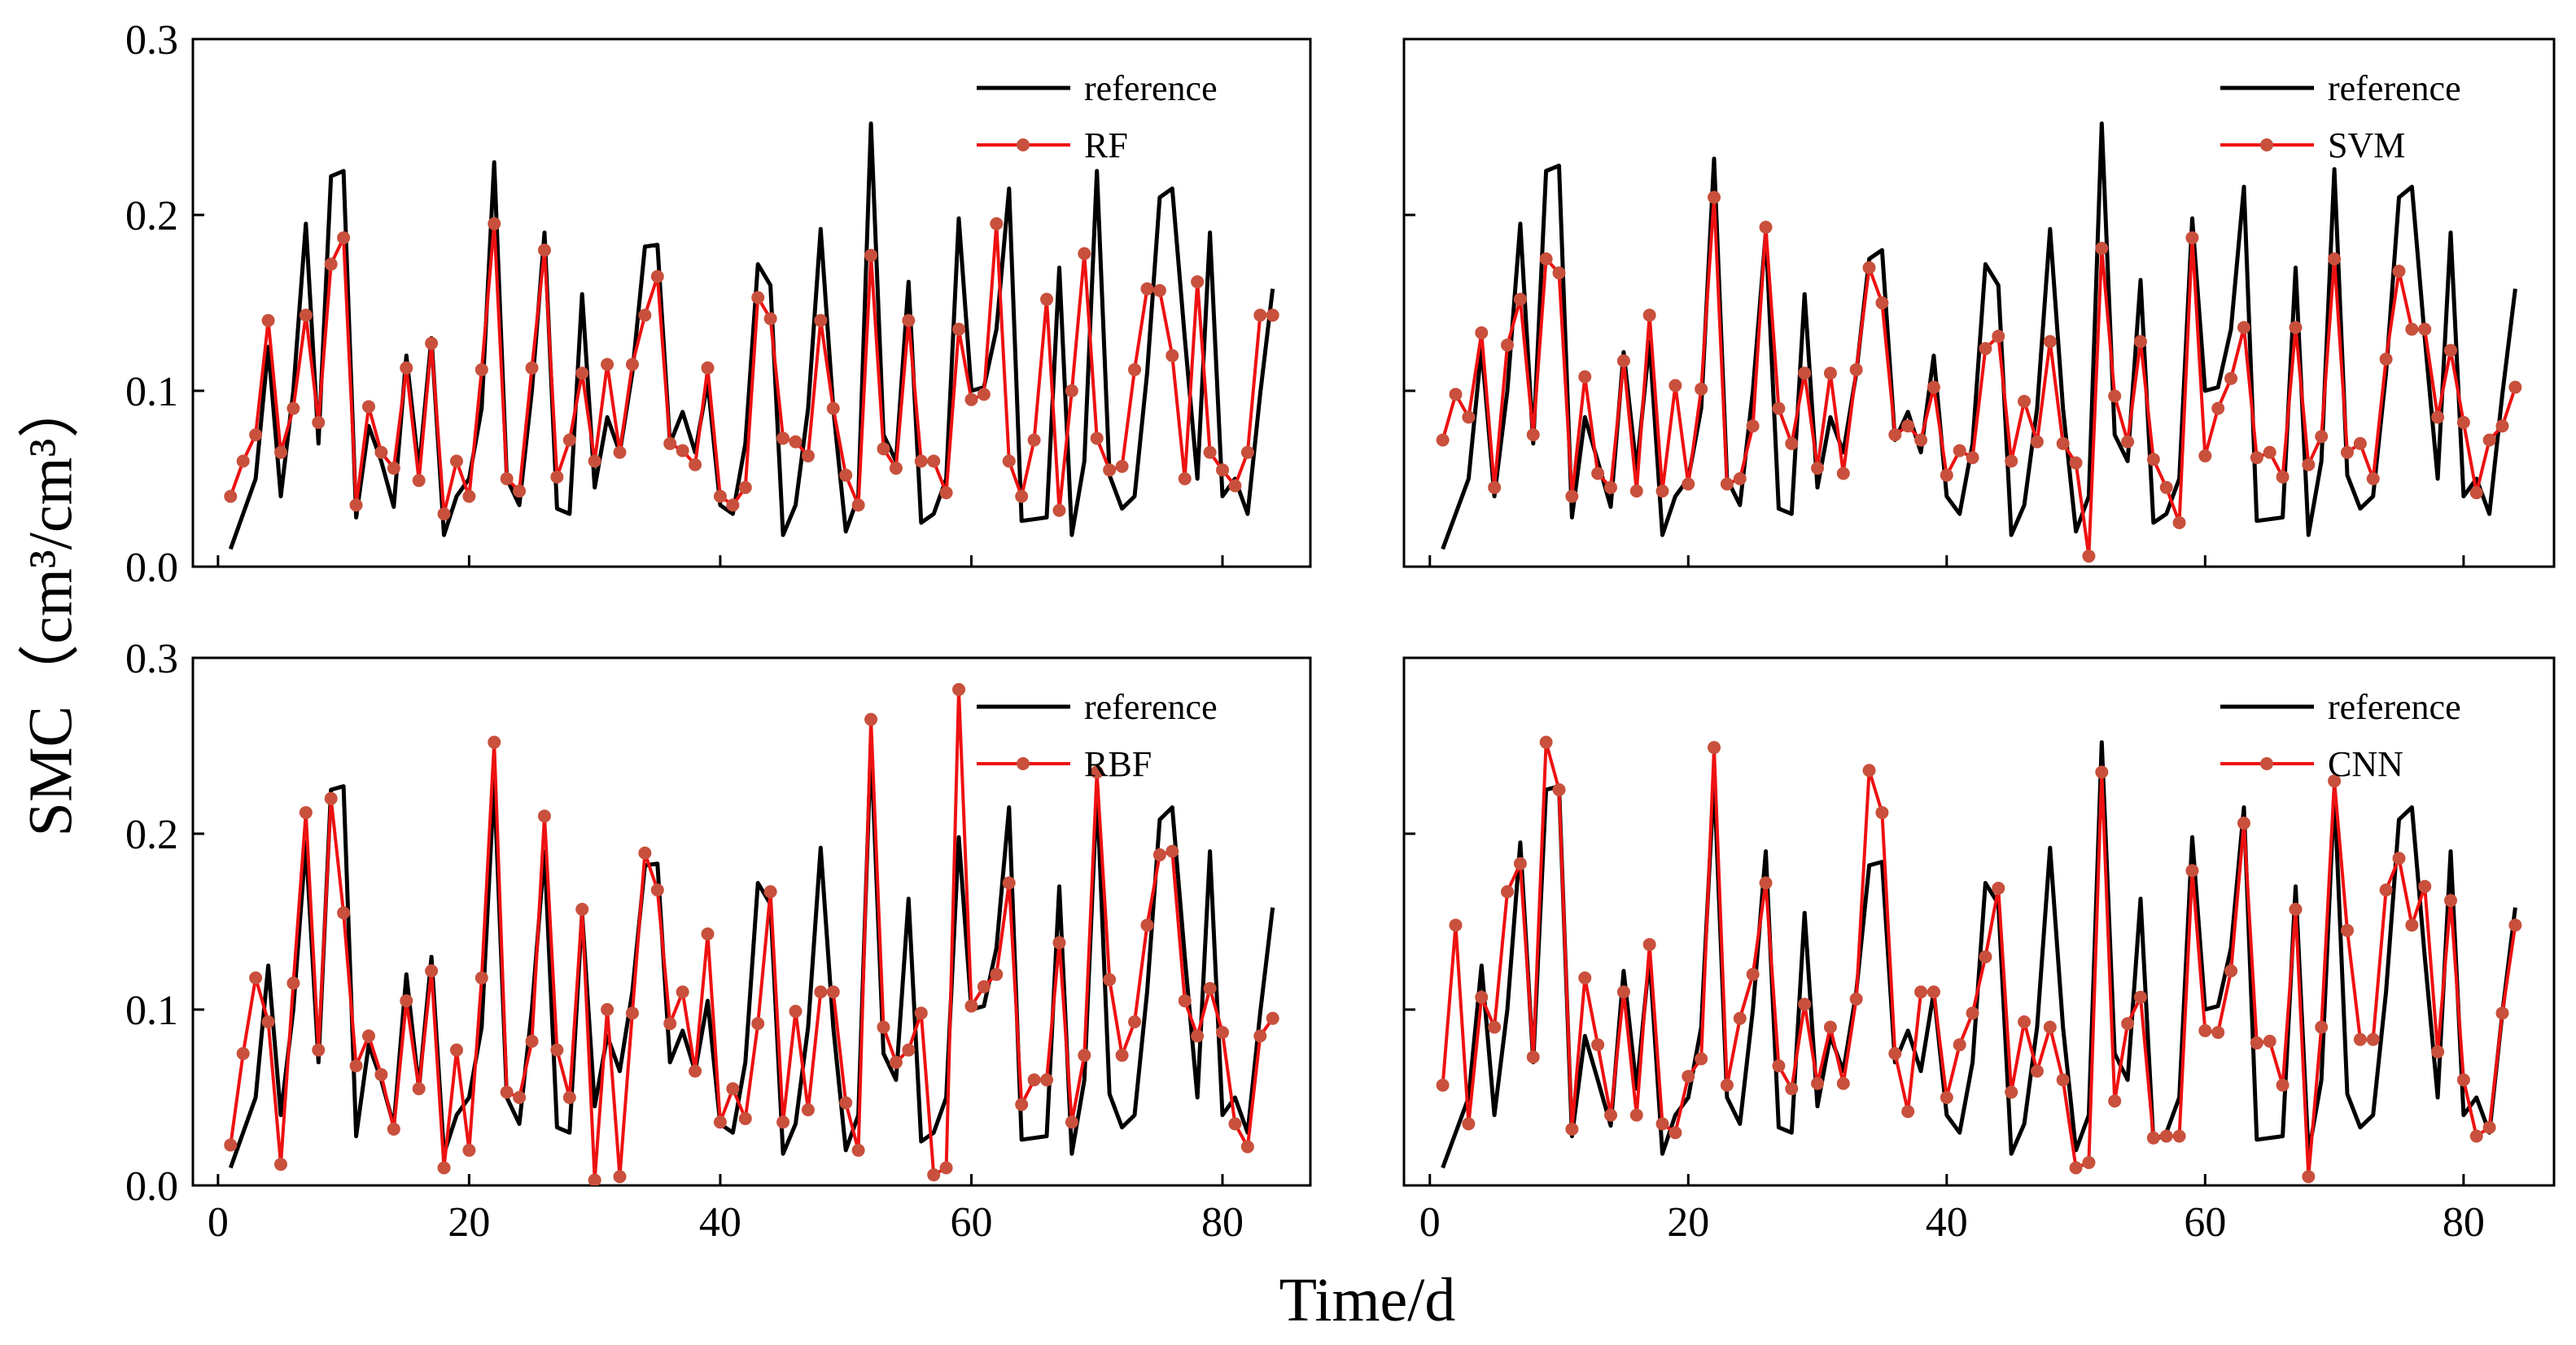 The image size is (2576, 1345). I want to click on panel-bottom-left-y-tick-label: 0.2, so click(151, 835).